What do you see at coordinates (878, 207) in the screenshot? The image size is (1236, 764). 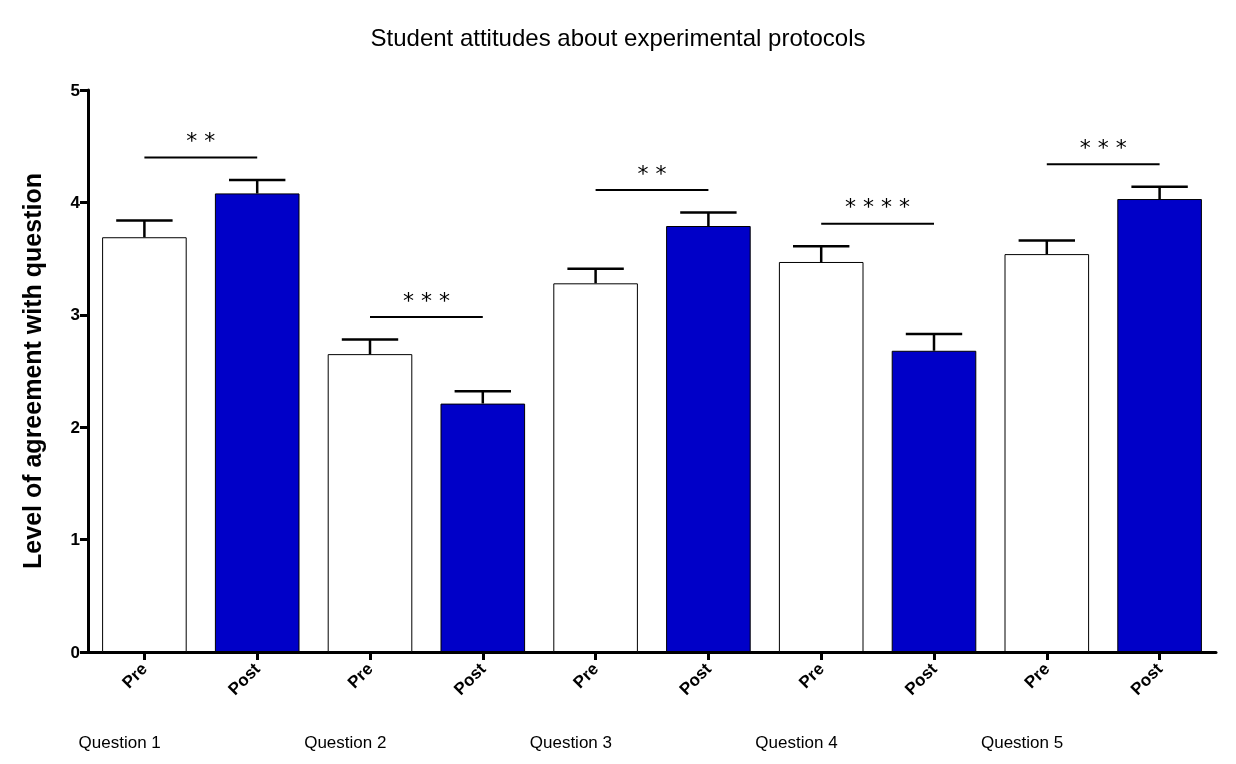 I see `annotation: * * * *` at bounding box center [878, 207].